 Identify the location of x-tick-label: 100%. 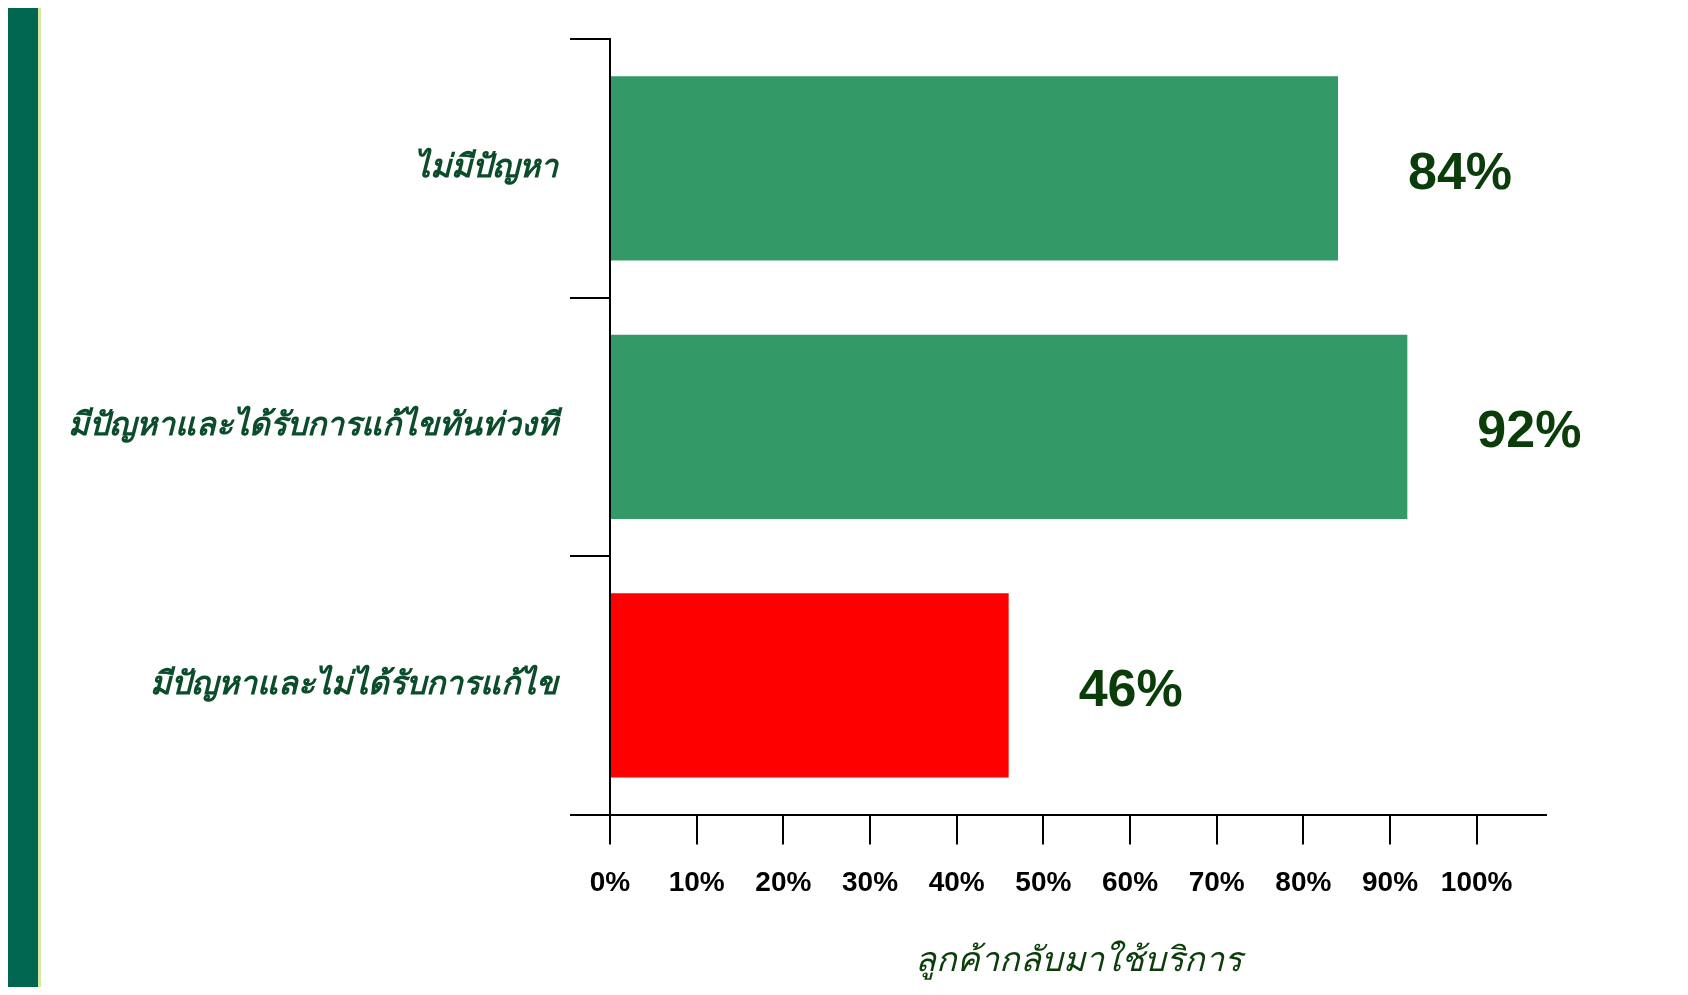
(1476, 882).